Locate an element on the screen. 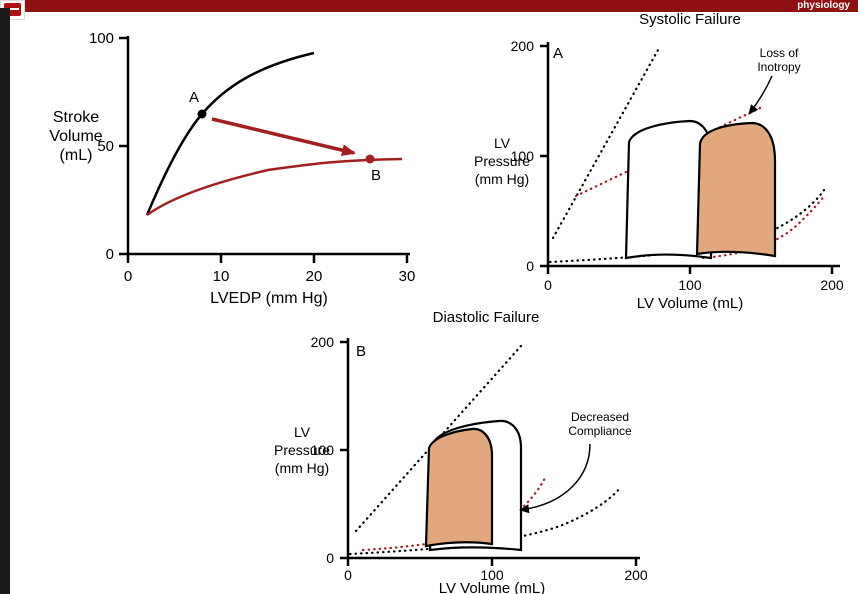  depressed-espvr-line is located at coordinates (668, 152).